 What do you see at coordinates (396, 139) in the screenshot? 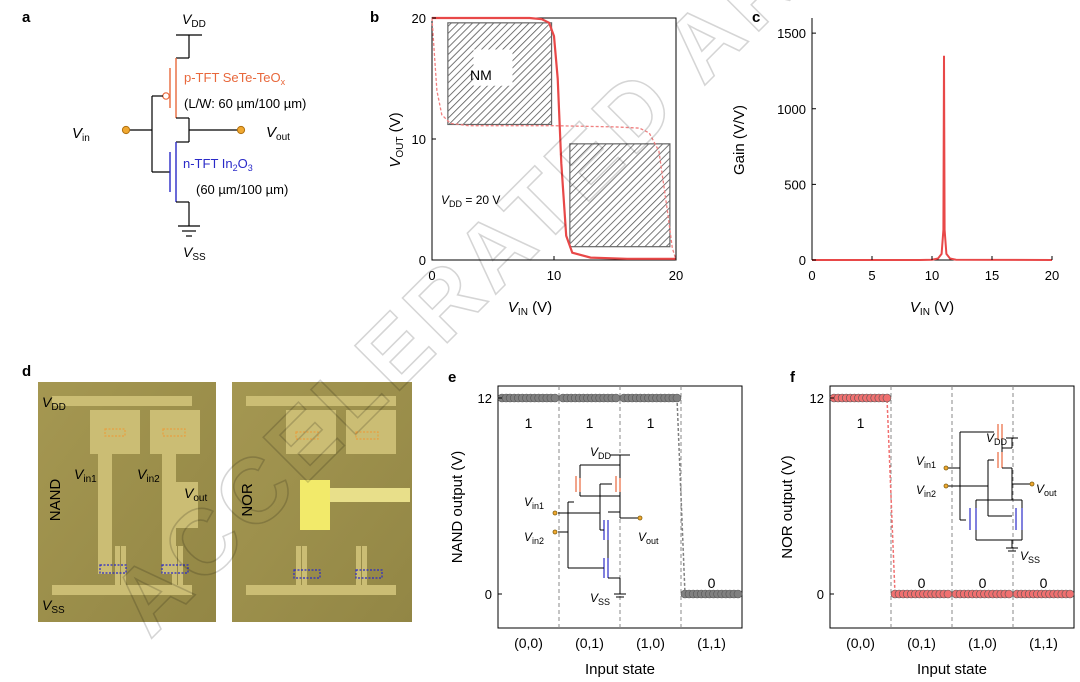
I see `y-axis-label: VOUT (V)` at bounding box center [396, 139].